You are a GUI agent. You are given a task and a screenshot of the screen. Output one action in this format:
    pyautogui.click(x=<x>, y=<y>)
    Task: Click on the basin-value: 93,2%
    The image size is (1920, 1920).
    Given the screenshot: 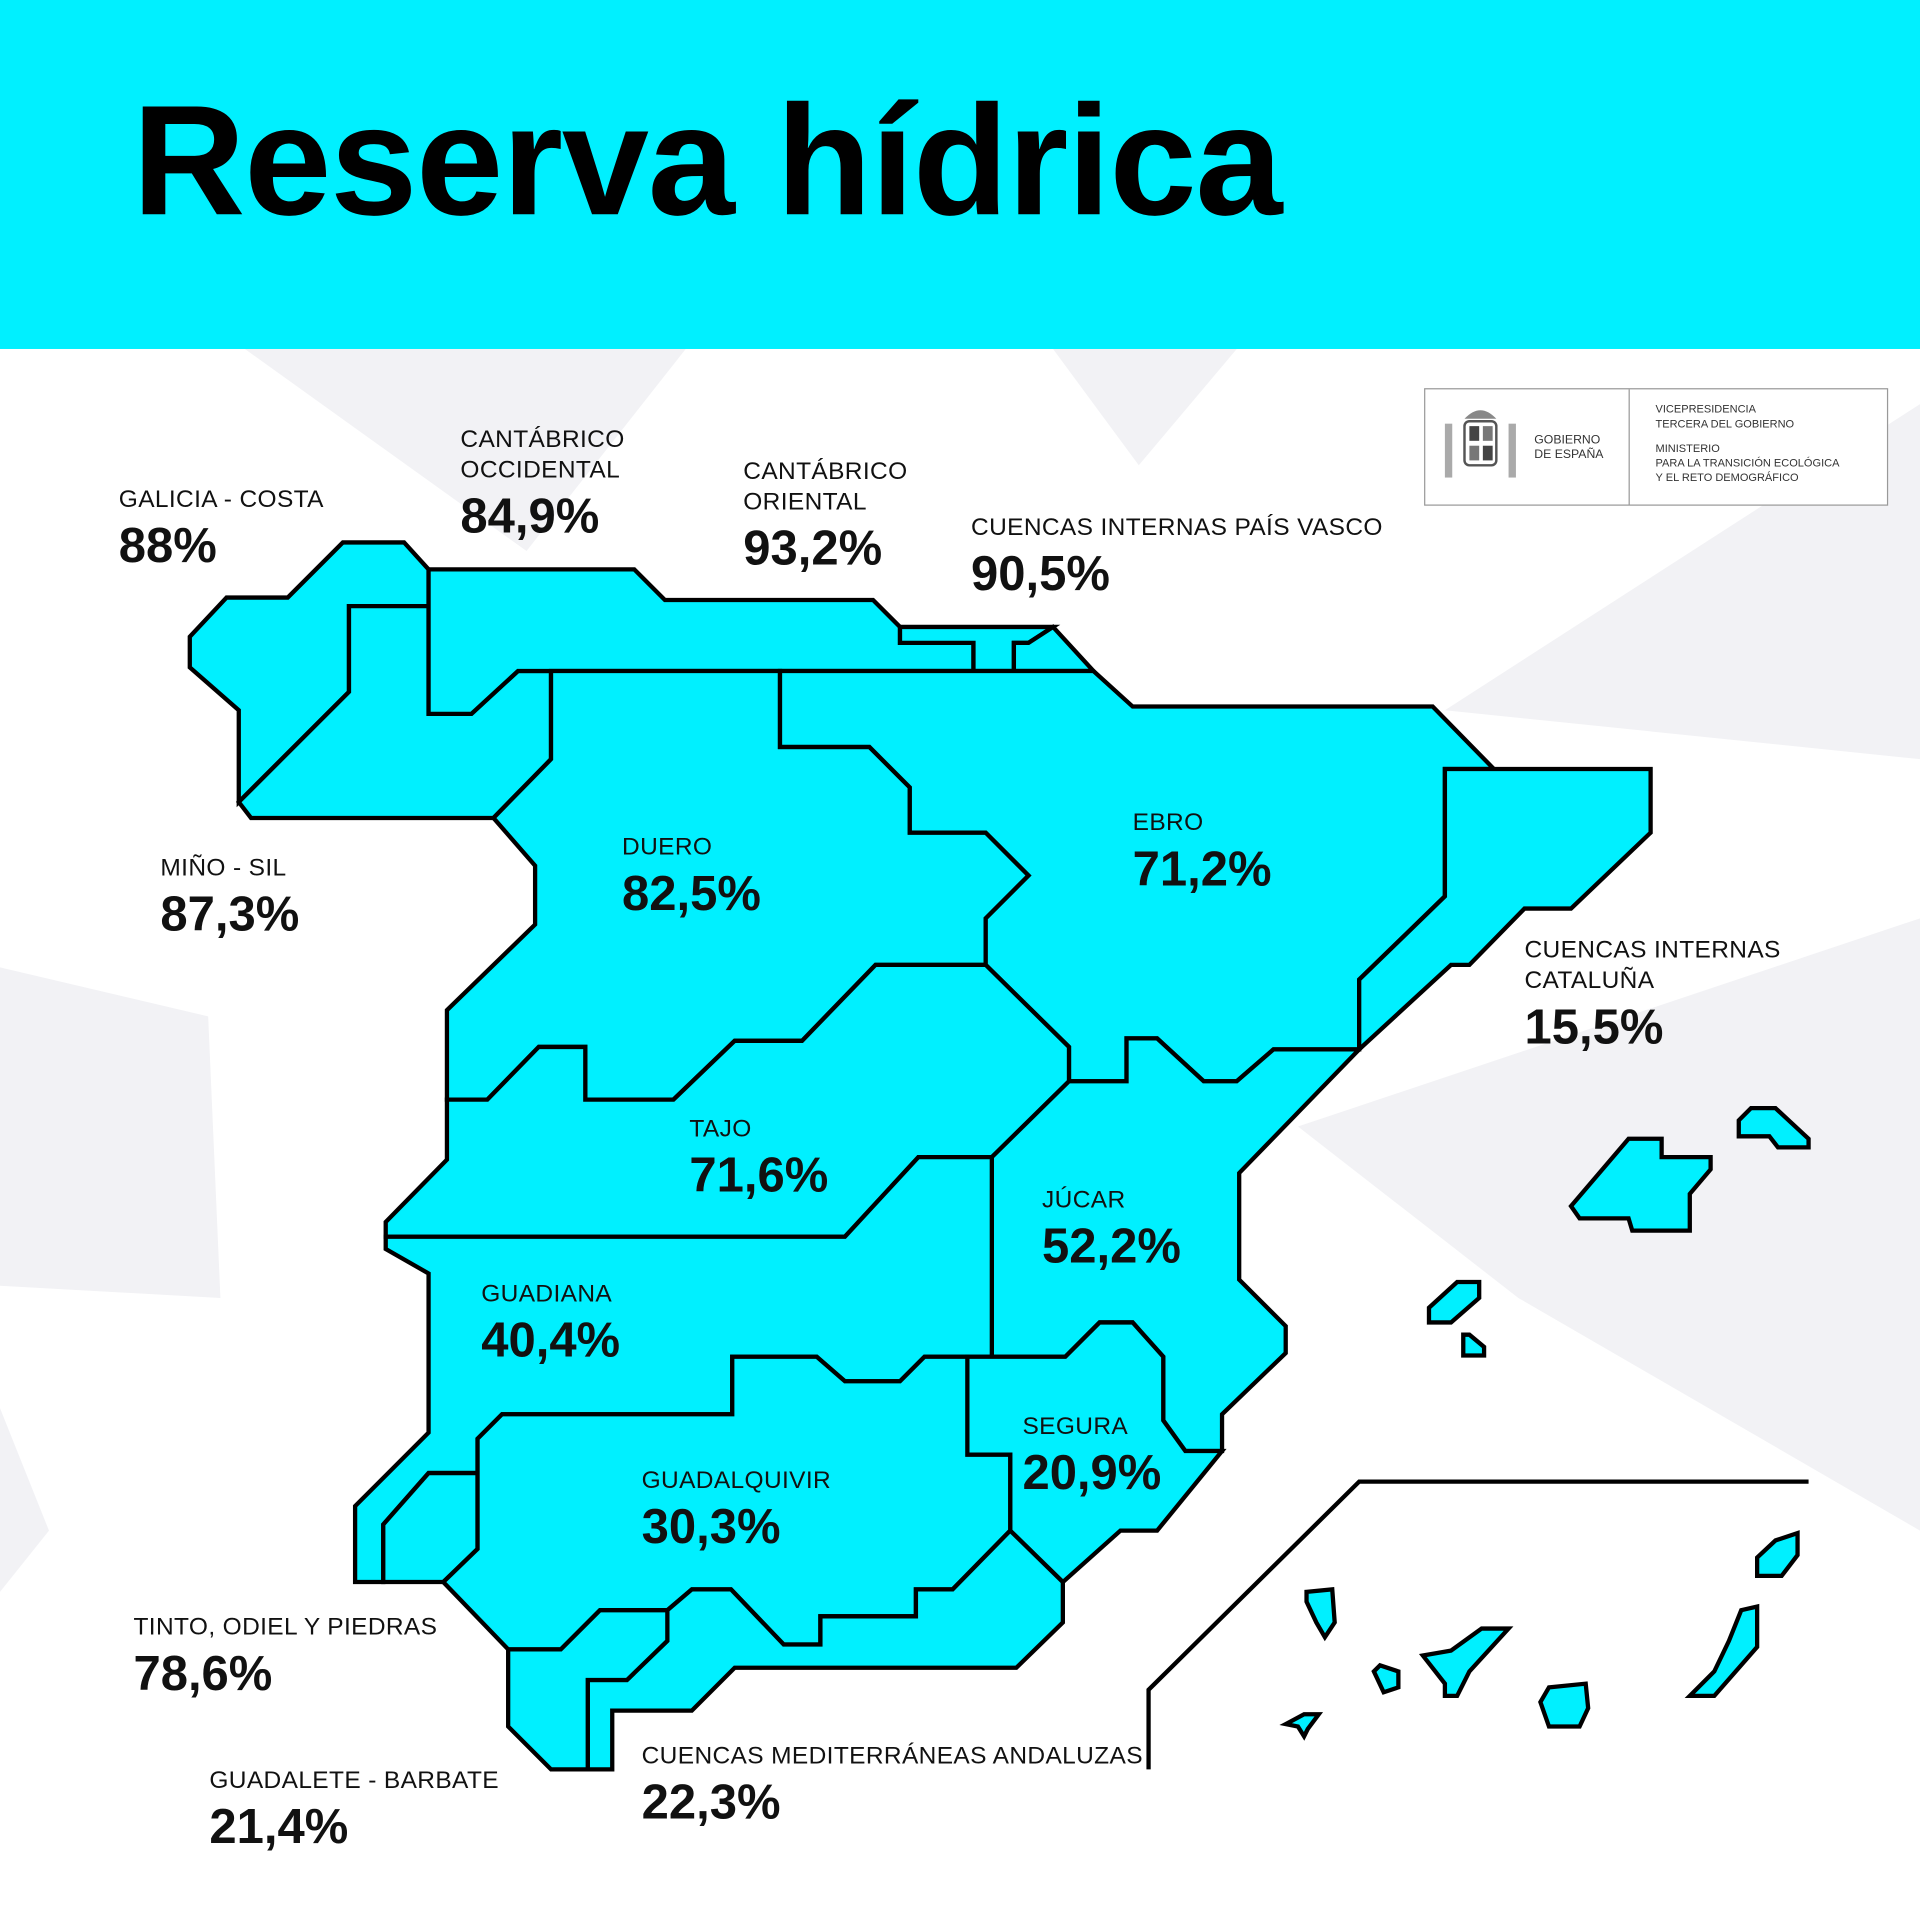 What is the action you would take?
    pyautogui.click(x=813, y=548)
    